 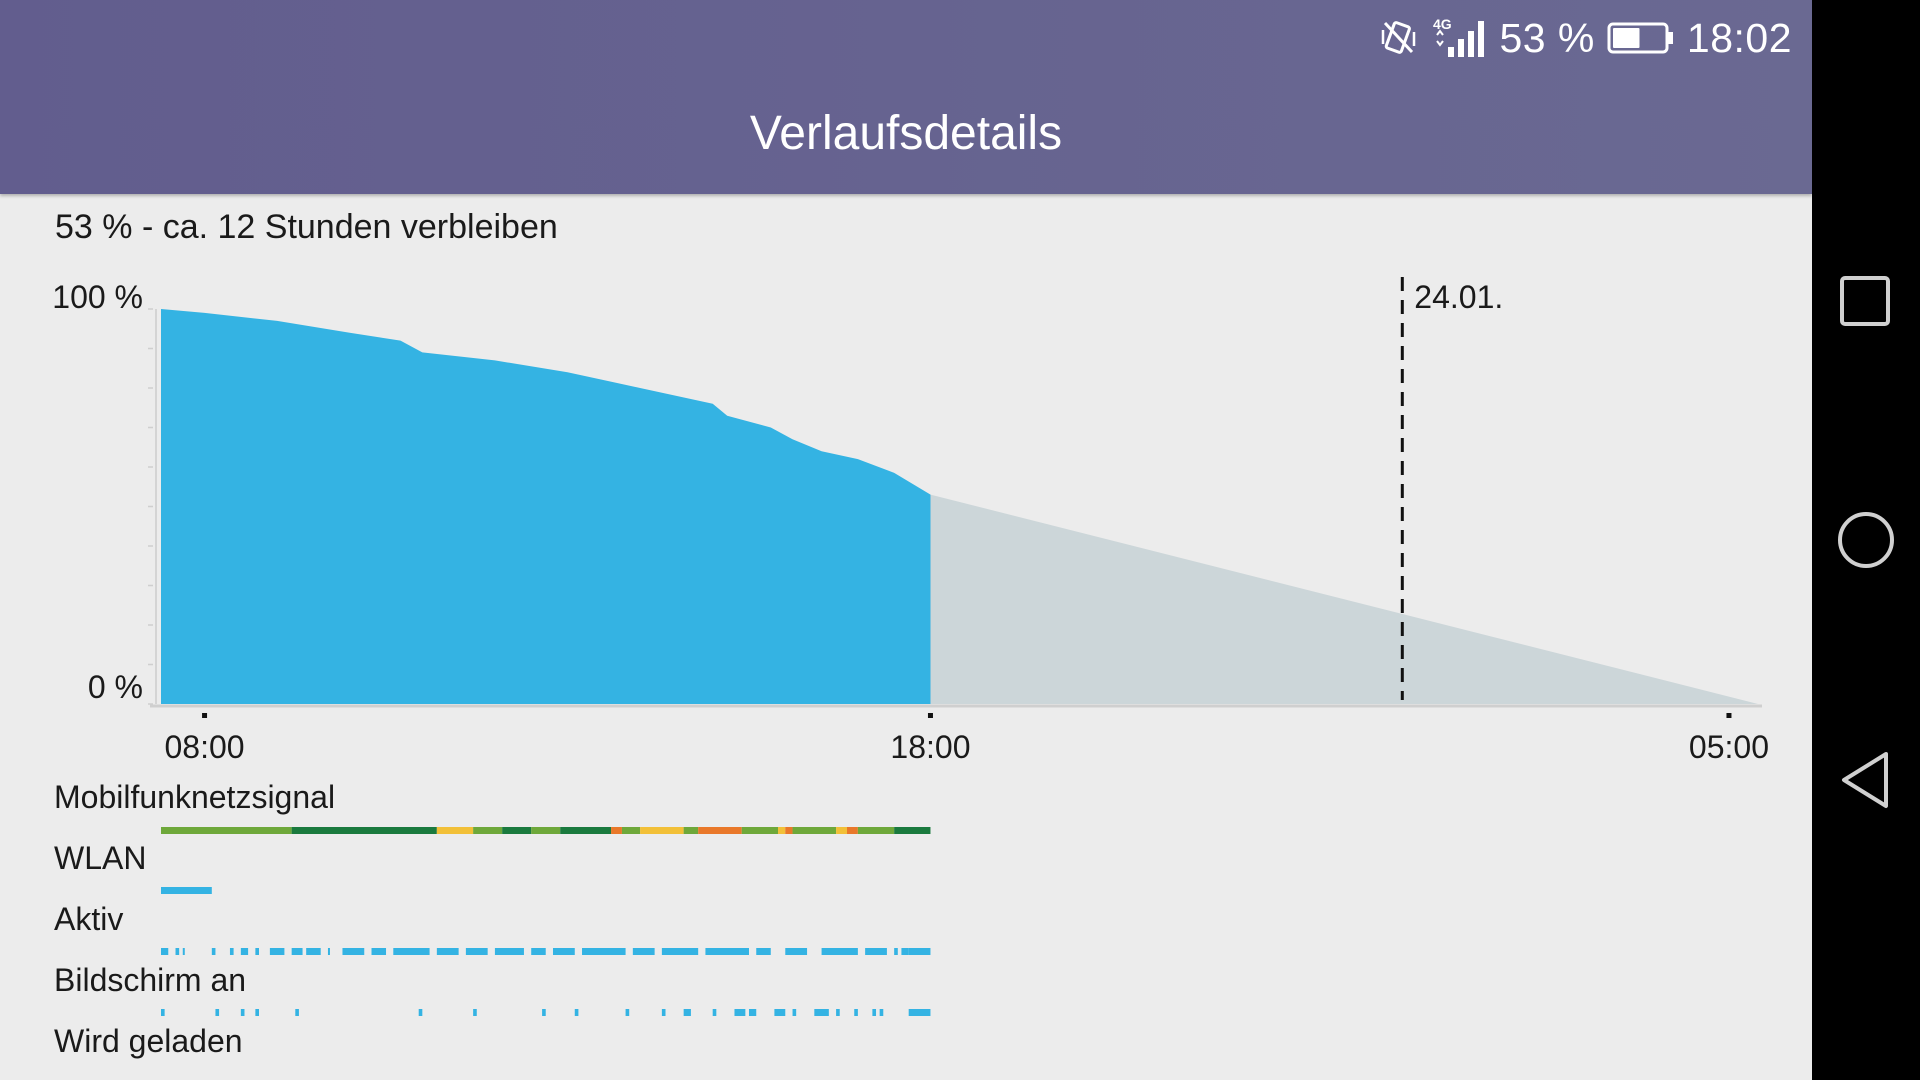 What do you see at coordinates (1547, 37) in the screenshot?
I see `battery-percent: 53 %` at bounding box center [1547, 37].